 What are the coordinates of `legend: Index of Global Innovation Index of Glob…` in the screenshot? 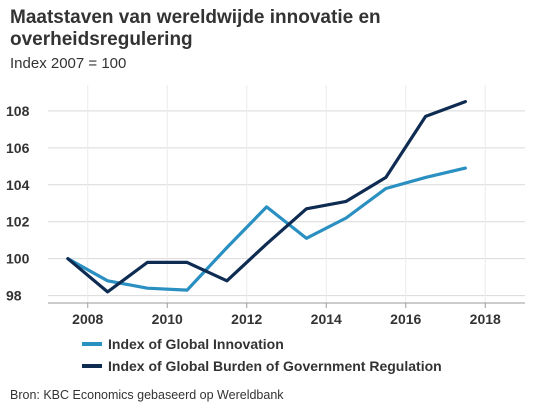 It's located at (262, 355).